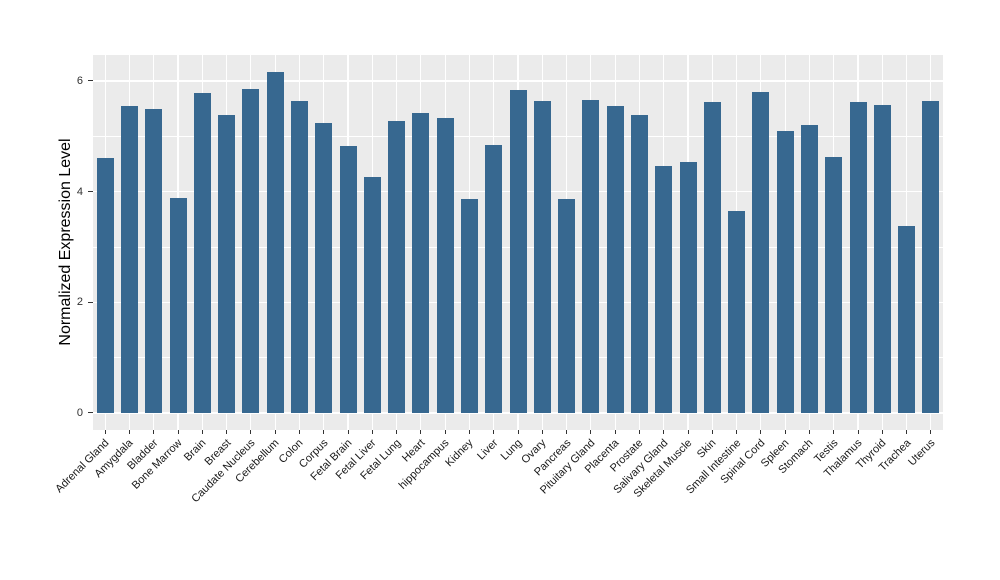 This screenshot has height=580, width=1000. I want to click on bar-fetal-liver, so click(372, 294).